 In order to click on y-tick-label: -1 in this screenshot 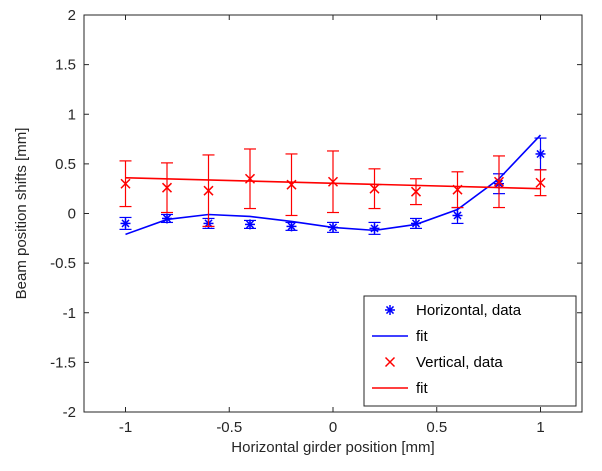, I will do `click(69, 313)`.